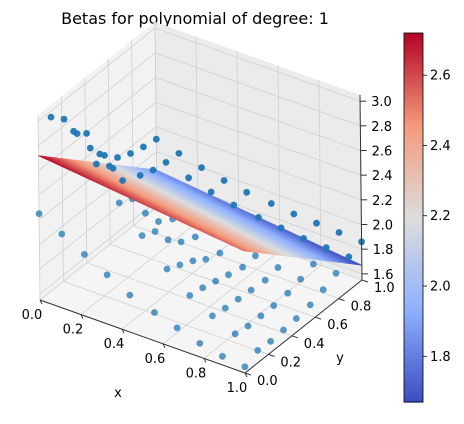 Image resolution: width=464 pixels, height=424 pixels. Describe the element at coordinates (440, 146) in the screenshot. I see `colorbar-tick-label: 2.4` at that location.